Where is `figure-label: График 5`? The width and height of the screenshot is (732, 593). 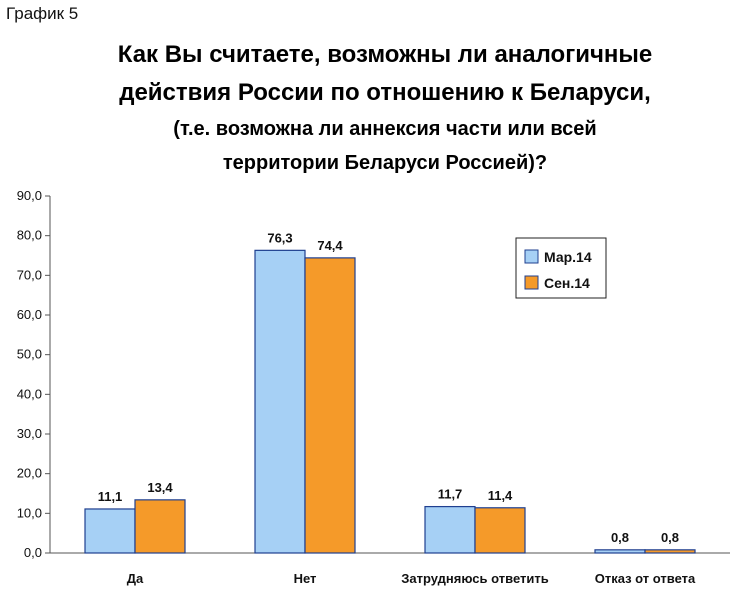
figure-label: График 5 is located at coordinates (42, 13).